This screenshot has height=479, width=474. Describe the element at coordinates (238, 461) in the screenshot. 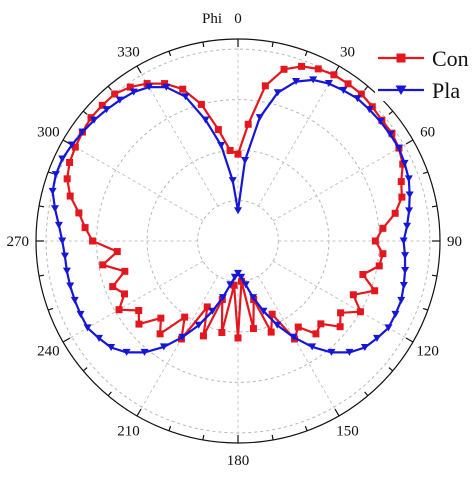

I see `angle-label: 180` at that location.